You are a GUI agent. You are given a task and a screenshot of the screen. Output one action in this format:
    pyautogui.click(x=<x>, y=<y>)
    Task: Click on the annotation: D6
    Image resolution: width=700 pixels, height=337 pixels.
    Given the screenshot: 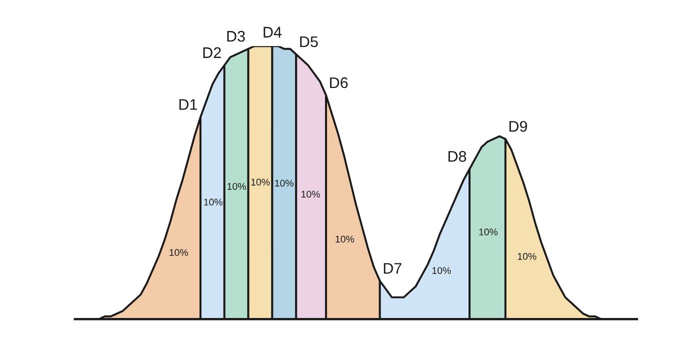 What is the action you would take?
    pyautogui.click(x=339, y=82)
    